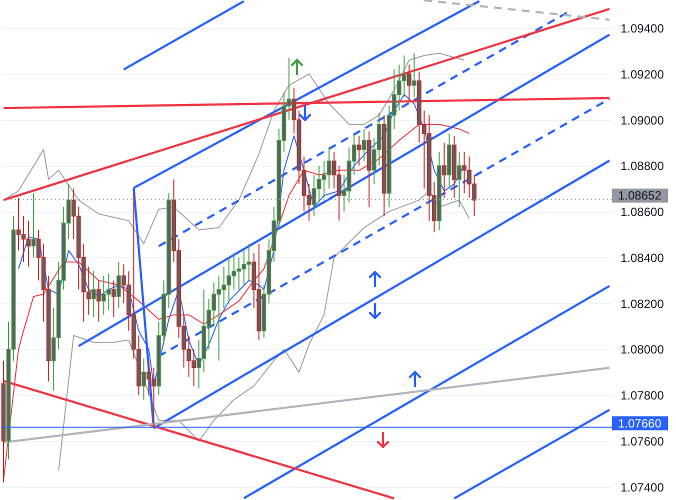 Image resolution: width=676 pixels, height=500 pixels. What do you see at coordinates (642, 120) in the screenshot?
I see `y-tick-label: 1.09000` at bounding box center [642, 120].